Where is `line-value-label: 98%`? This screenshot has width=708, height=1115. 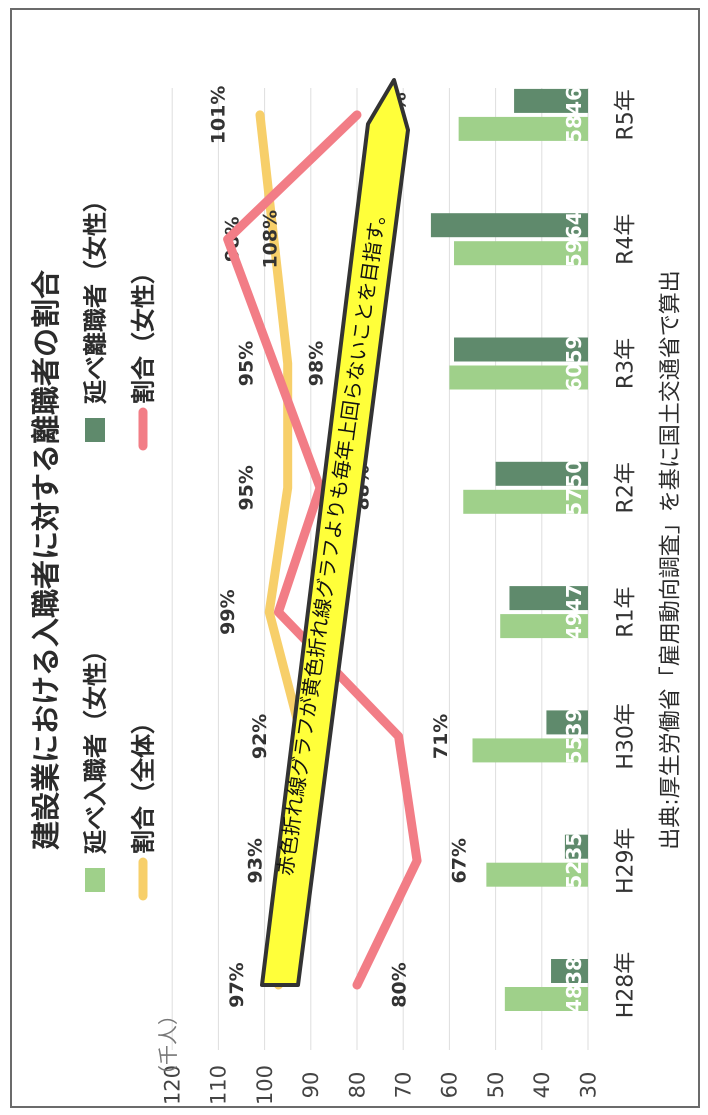
line-value-label: 98% is located at coordinates (316, 363).